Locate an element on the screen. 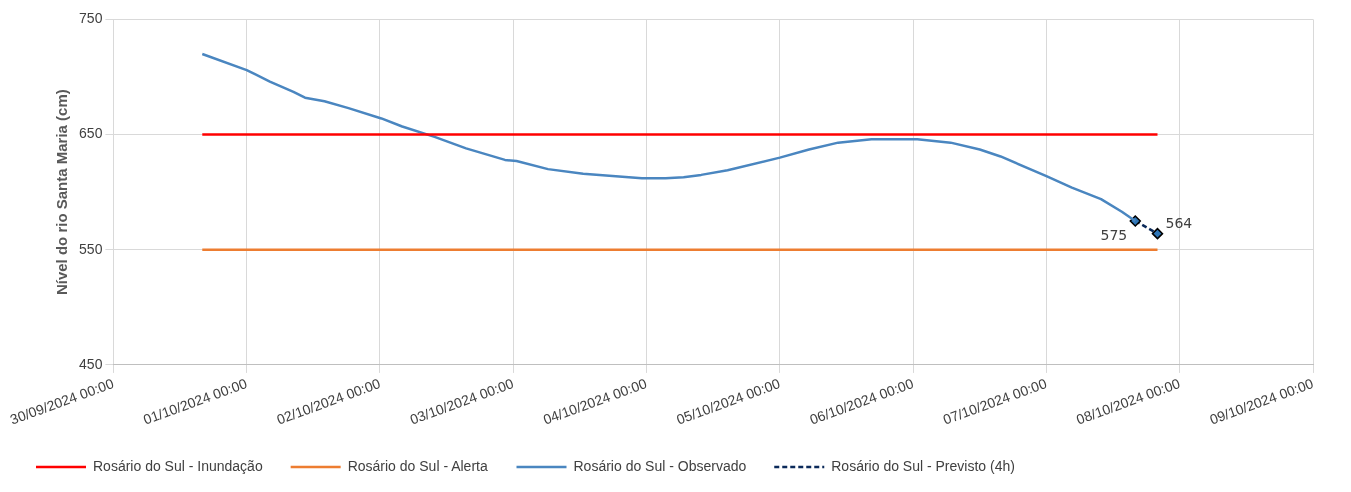 The width and height of the screenshot is (1351, 492). y-tick-label: 650 is located at coordinates (91, 133).